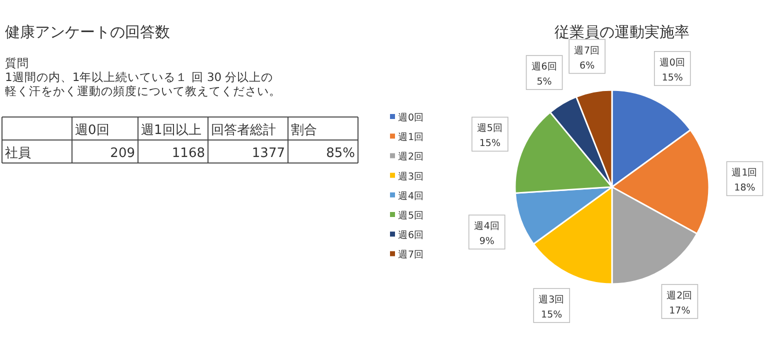 The height and width of the screenshot is (350, 780). What do you see at coordinates (92, 130) in the screenshot?
I see `category-label: 週0回` at bounding box center [92, 130].